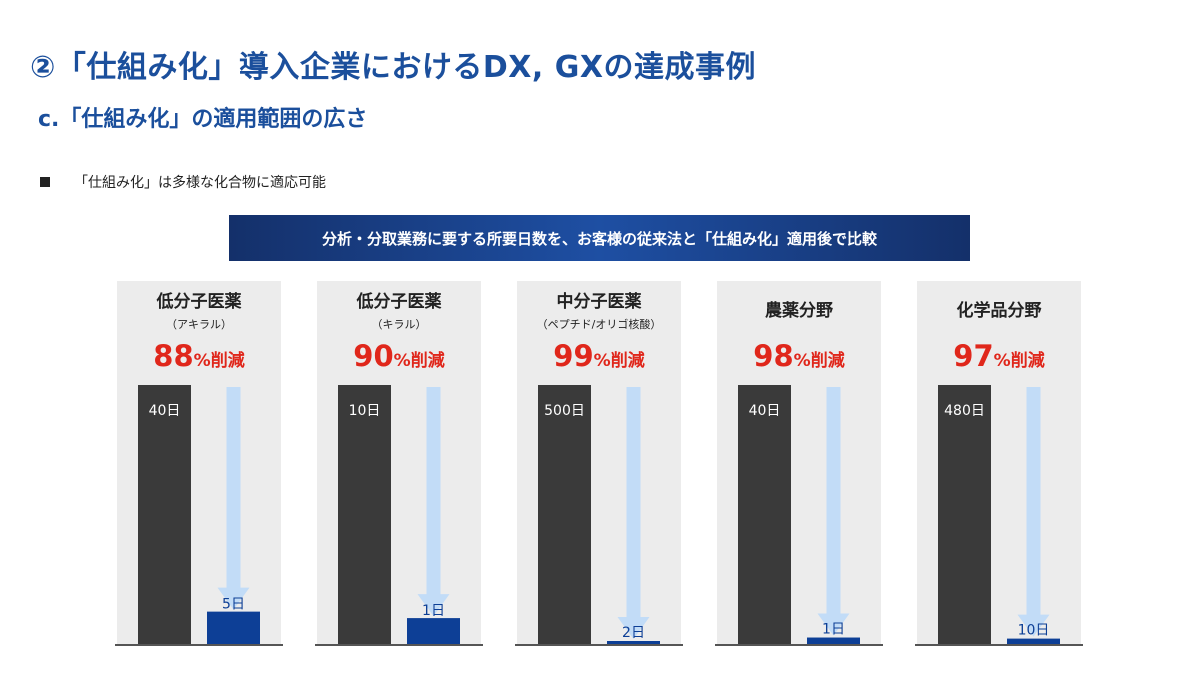 The image size is (1200, 676). I want to click on reduction-label: 99%削減, so click(598, 356).